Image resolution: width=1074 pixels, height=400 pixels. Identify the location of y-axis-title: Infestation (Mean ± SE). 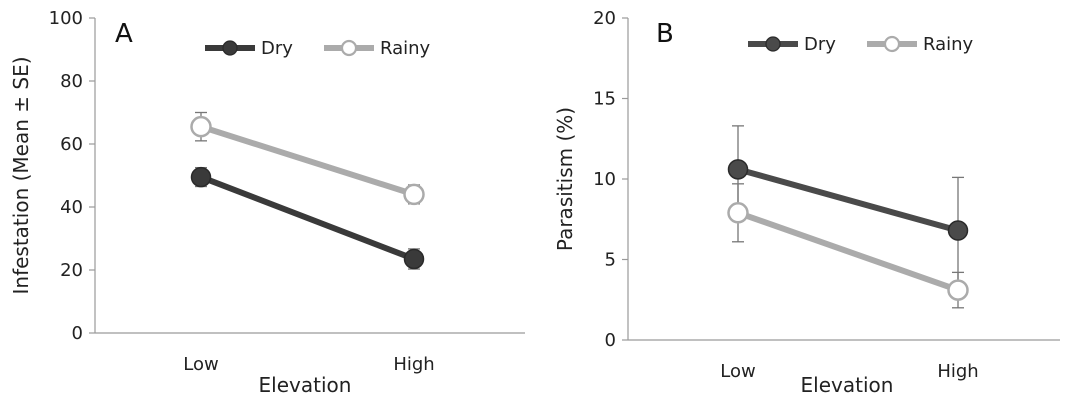
(21, 175).